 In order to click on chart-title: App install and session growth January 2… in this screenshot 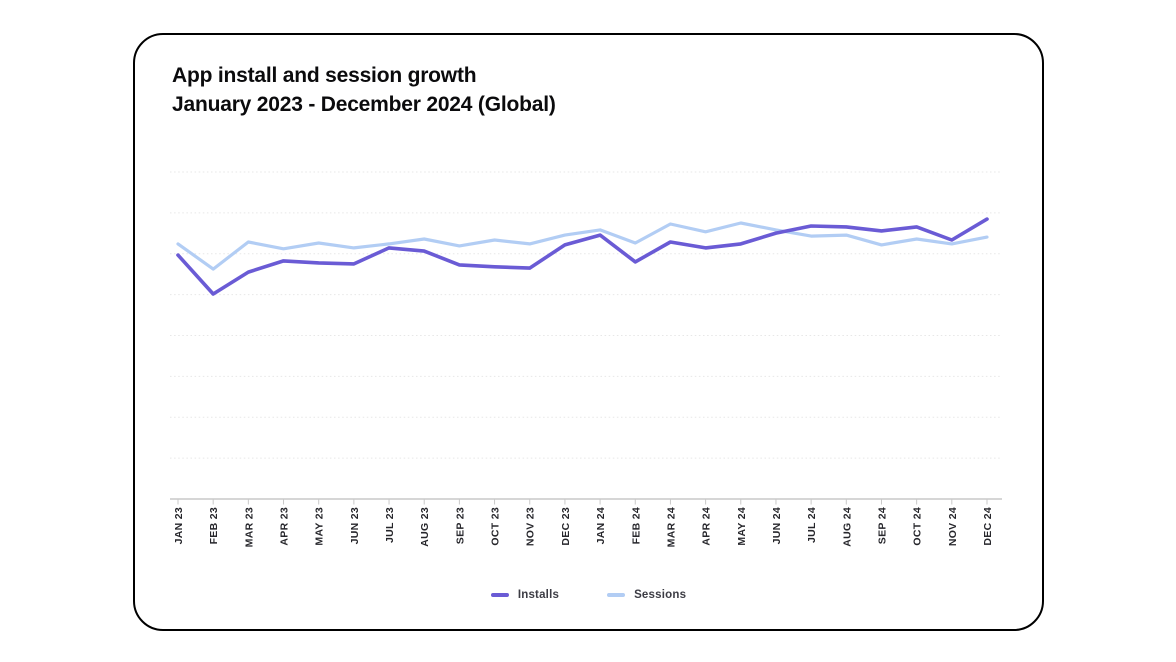, I will do `click(364, 90)`.